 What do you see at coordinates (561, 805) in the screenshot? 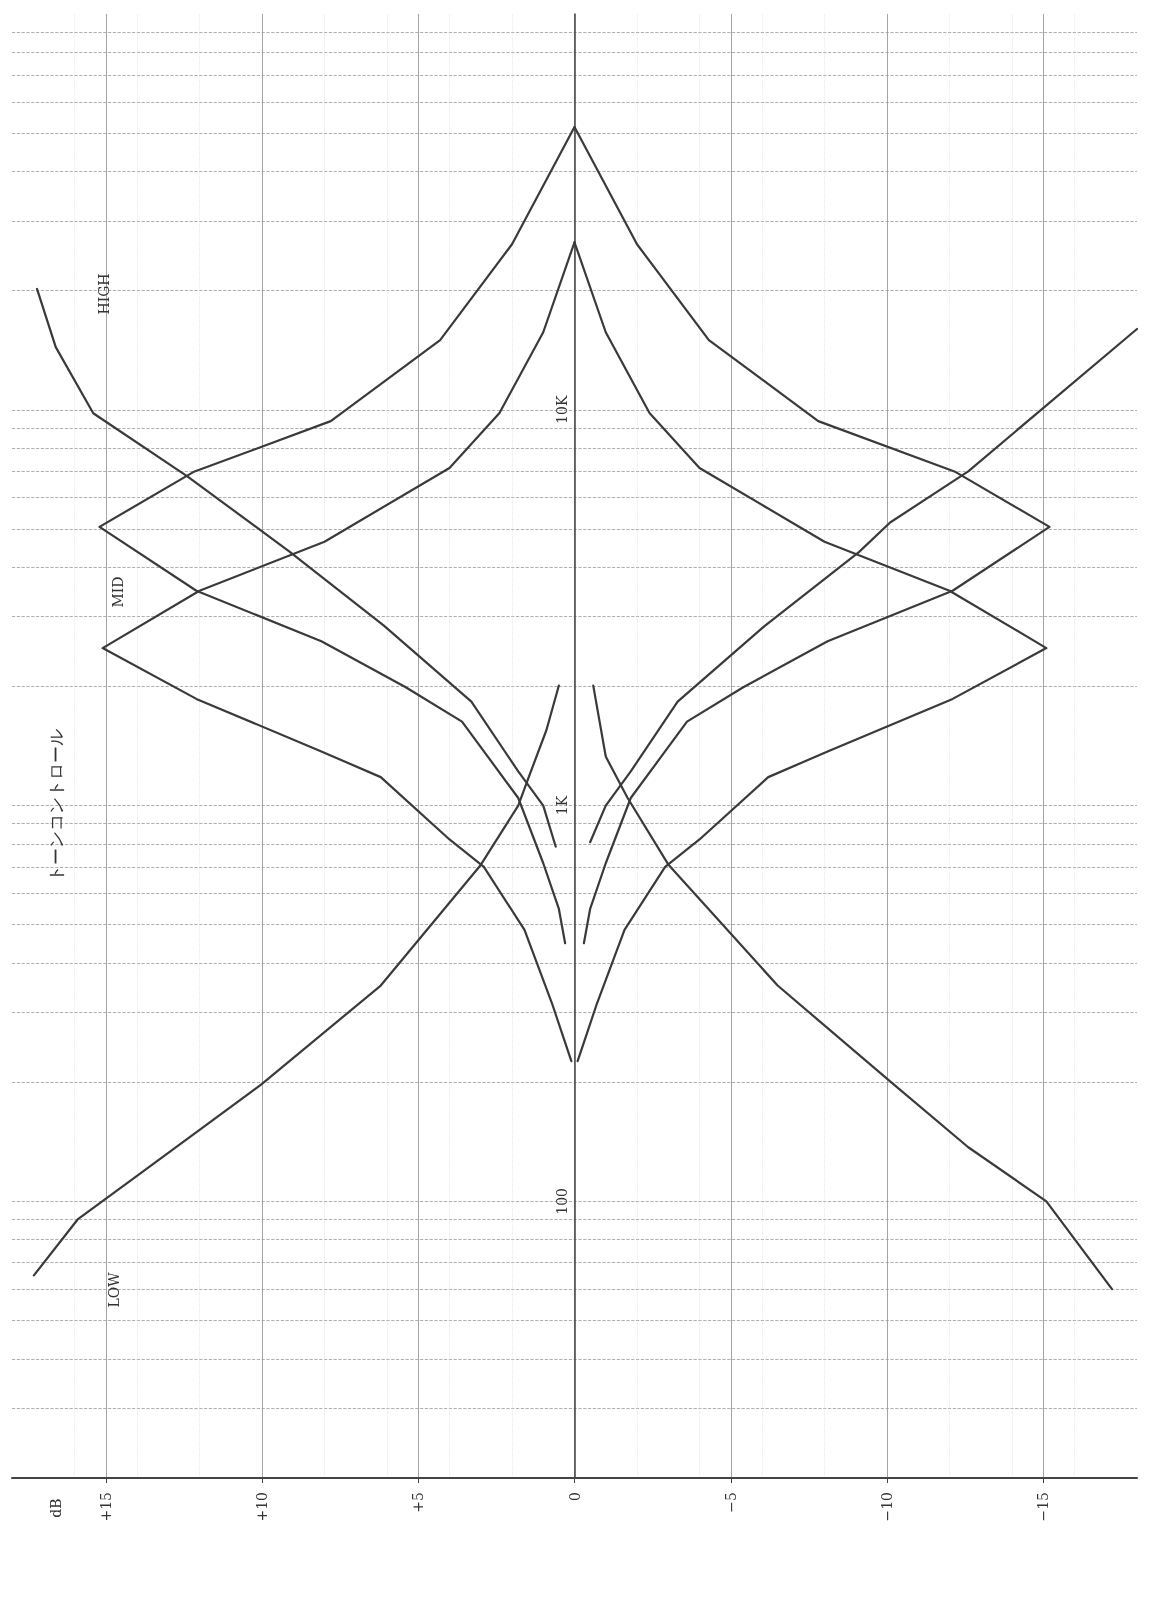
I see `y-tick-label: 1K` at bounding box center [561, 805].